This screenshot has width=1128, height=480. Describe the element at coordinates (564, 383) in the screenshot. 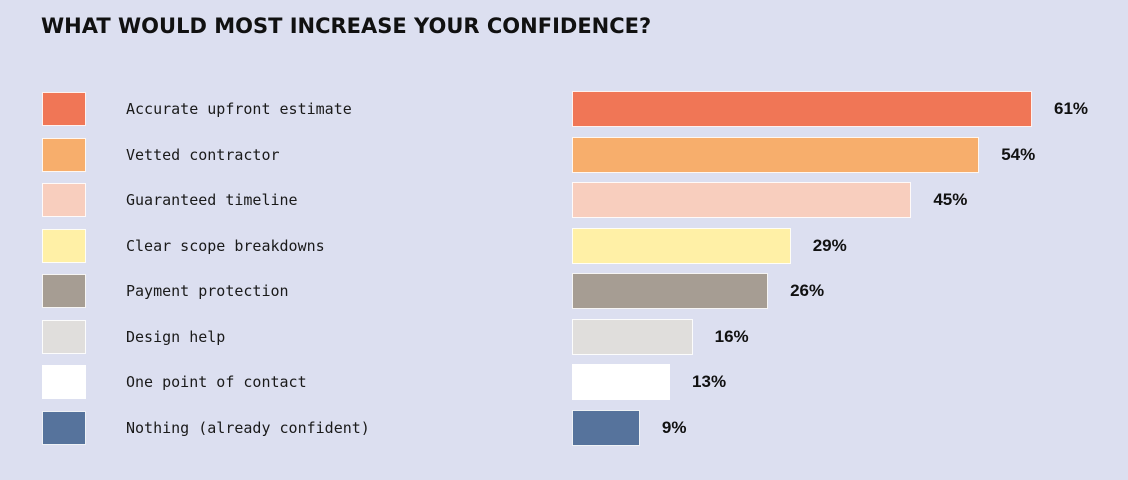

I see `bar-row: One point of contact 13%` at that location.